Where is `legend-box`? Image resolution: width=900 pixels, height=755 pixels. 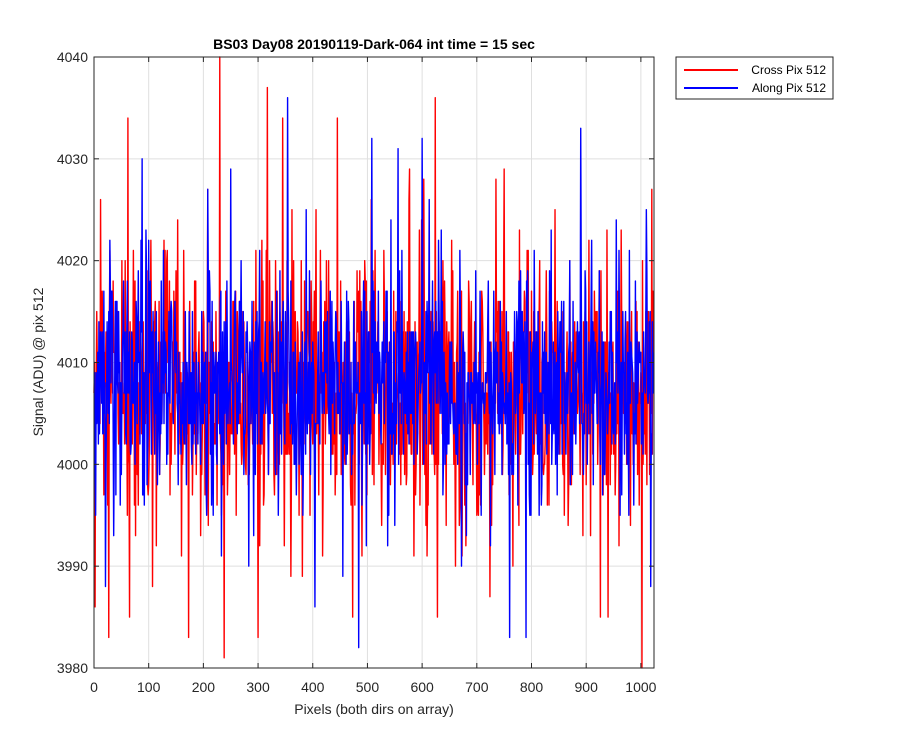
legend-box is located at coordinates (754, 78).